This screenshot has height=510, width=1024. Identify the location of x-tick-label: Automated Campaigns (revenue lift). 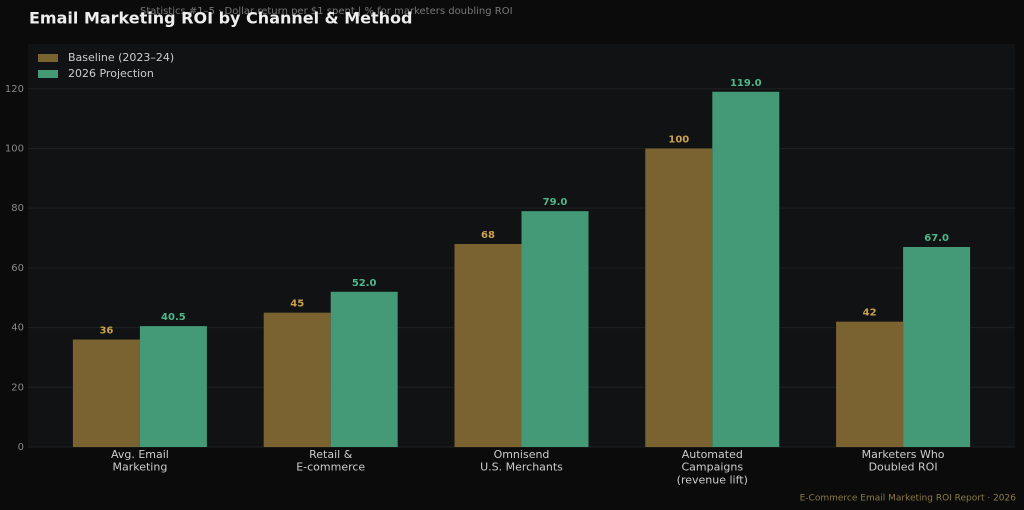
(712, 467).